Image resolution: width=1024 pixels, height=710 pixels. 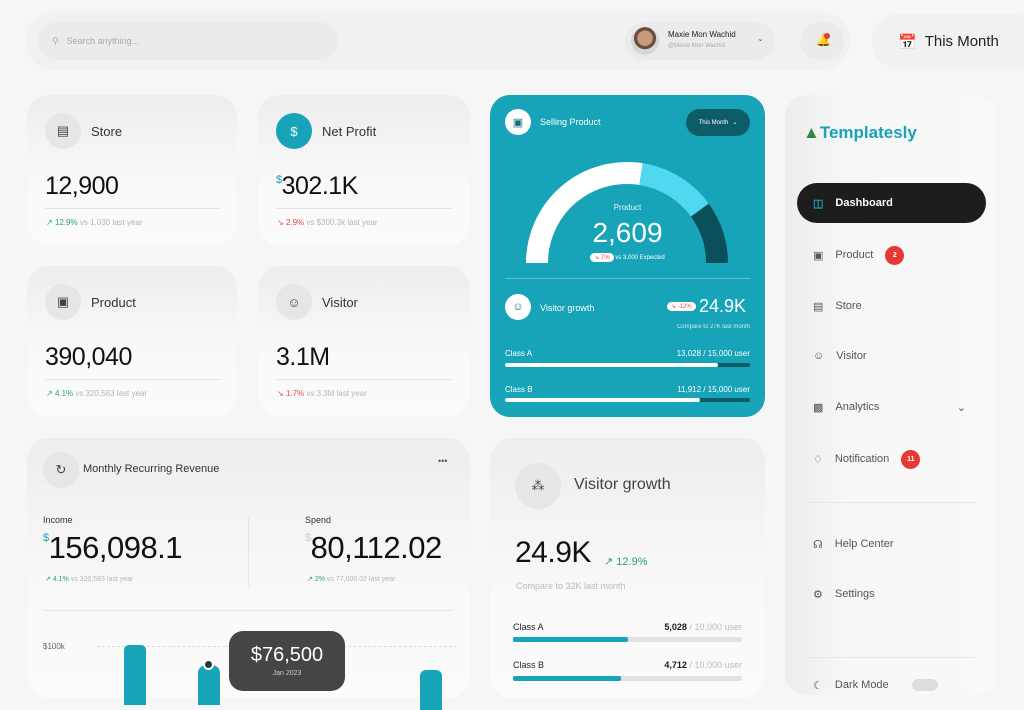 I want to click on refresh-dollar-icon: ↻, so click(x=61, y=470).